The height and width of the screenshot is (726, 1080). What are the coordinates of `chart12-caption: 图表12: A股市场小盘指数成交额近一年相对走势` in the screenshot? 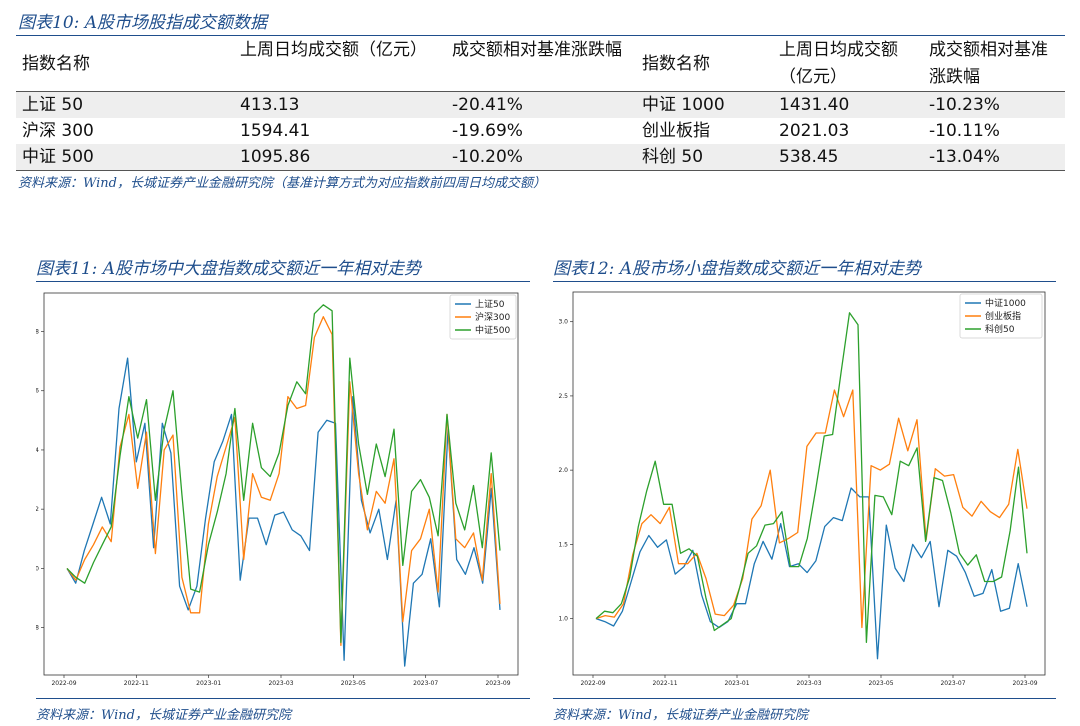 It's located at (737, 266).